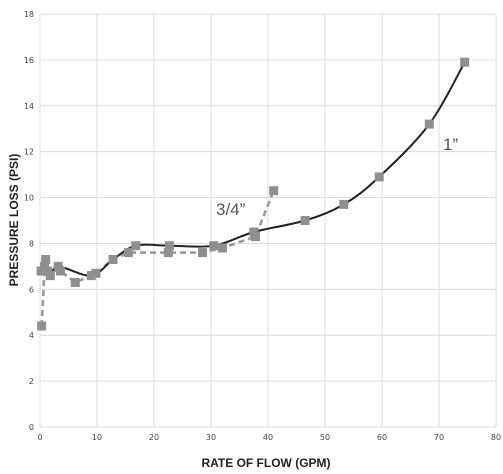 The image size is (503, 474). What do you see at coordinates (29, 198) in the screenshot?
I see `y-tick-label: 10` at bounding box center [29, 198].